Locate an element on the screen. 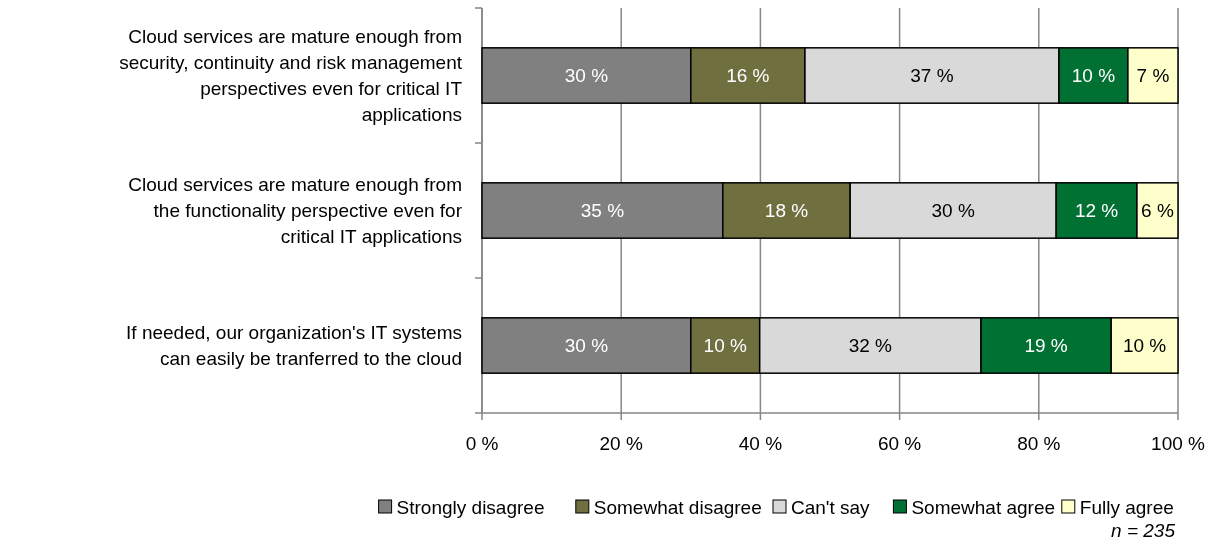  legend-label: Strongly disagree is located at coordinates (470, 507).